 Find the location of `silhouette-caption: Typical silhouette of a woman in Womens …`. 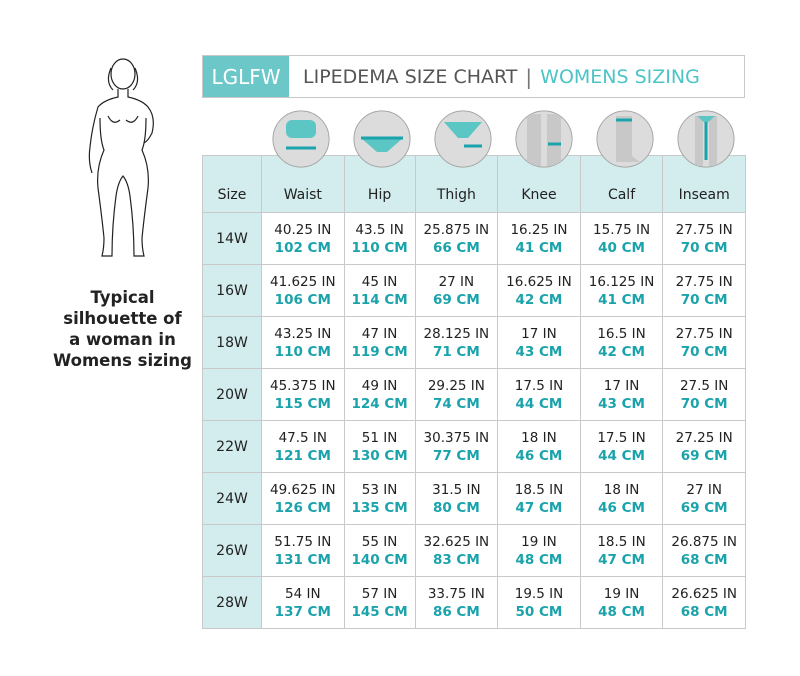

silhouette-caption: Typical silhouette of a woman in Womens … is located at coordinates (122, 329).